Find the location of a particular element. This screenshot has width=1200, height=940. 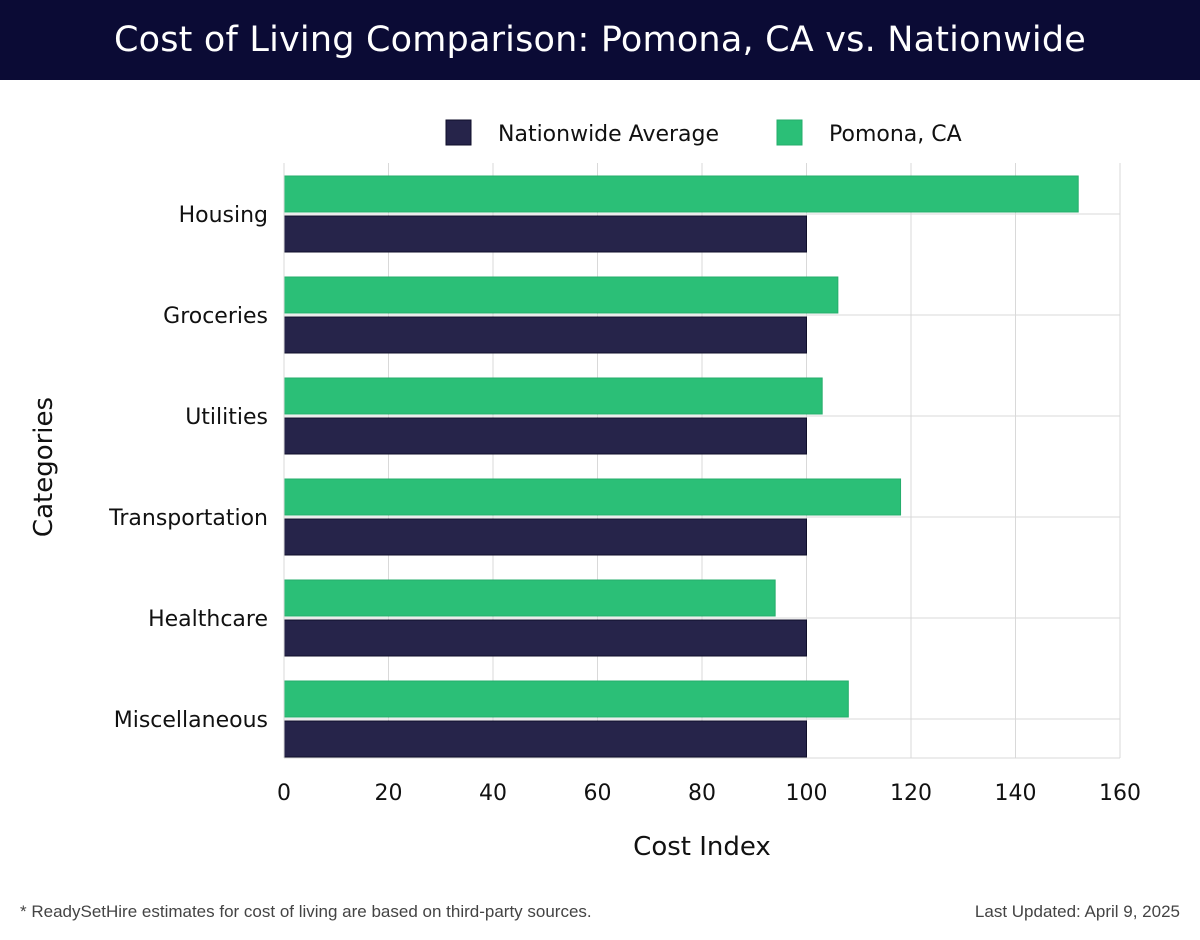

bar-pomona-utilities is located at coordinates (553, 396).